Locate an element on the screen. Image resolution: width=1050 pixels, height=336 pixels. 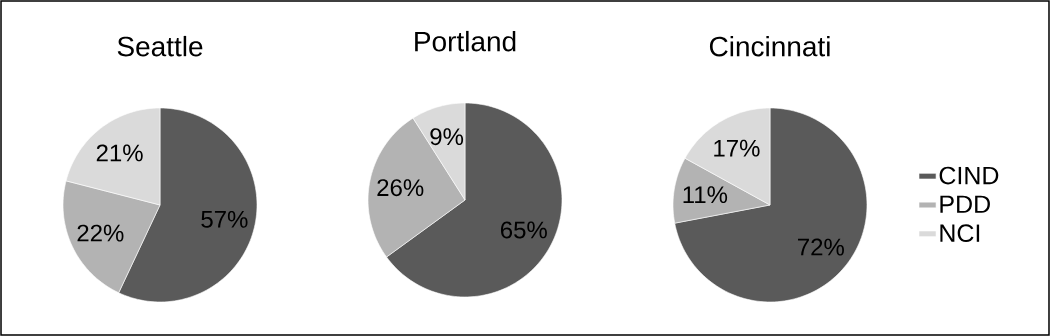
data-label: 17% is located at coordinates (737, 148).